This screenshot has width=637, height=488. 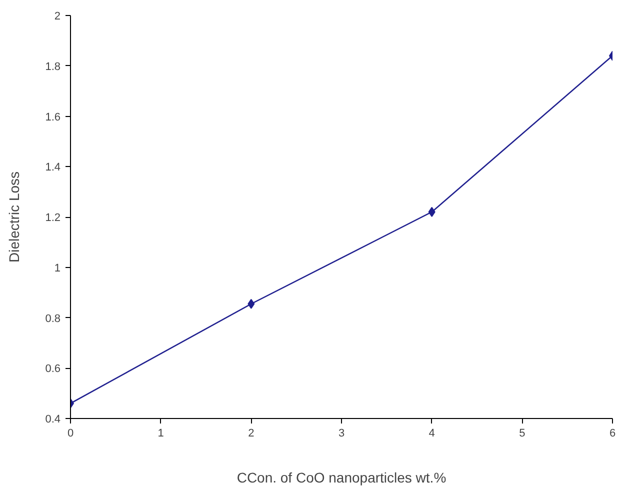 I want to click on y-tick-label: 1.6, so click(x=53, y=117).